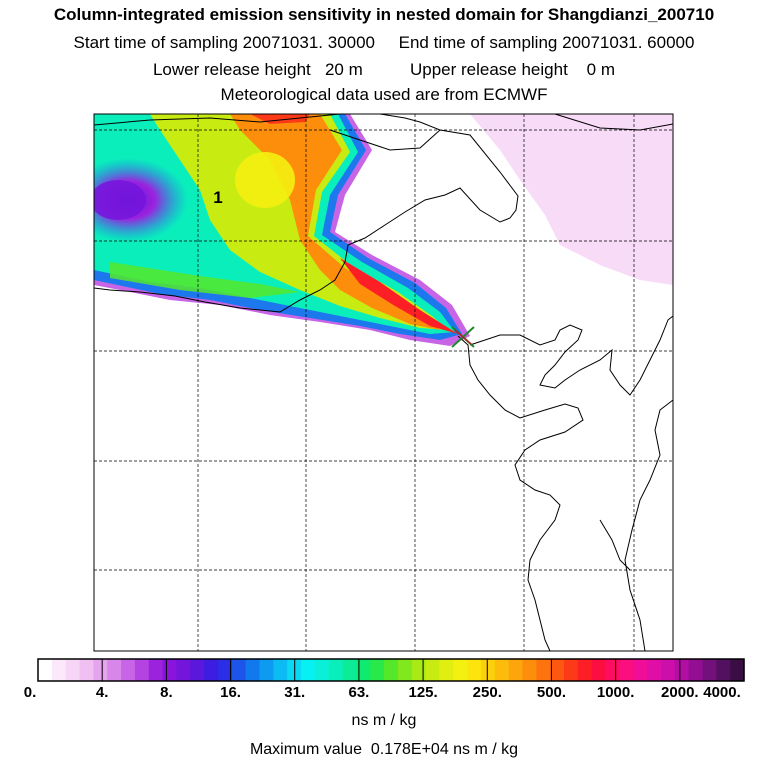 The width and height of the screenshot is (768, 768). Describe the element at coordinates (384, 749) in the screenshot. I see `maximum-value: Maximum value 0.178E+04 ns m / kg` at that location.